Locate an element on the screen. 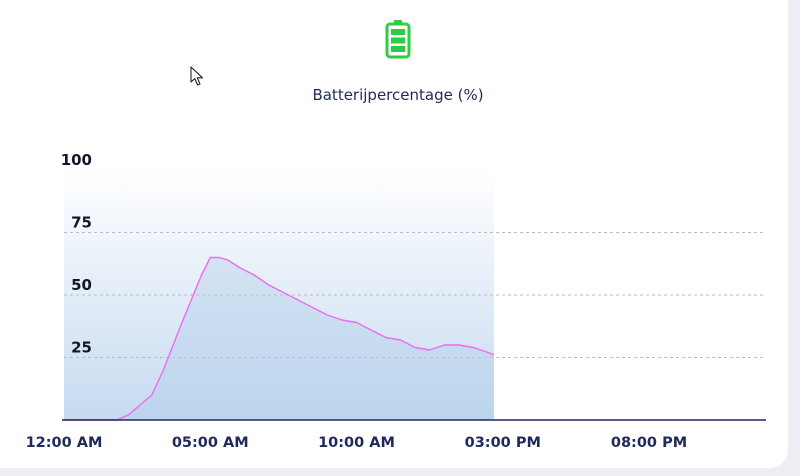  x-tick-label: 05:00 AM is located at coordinates (210, 443).